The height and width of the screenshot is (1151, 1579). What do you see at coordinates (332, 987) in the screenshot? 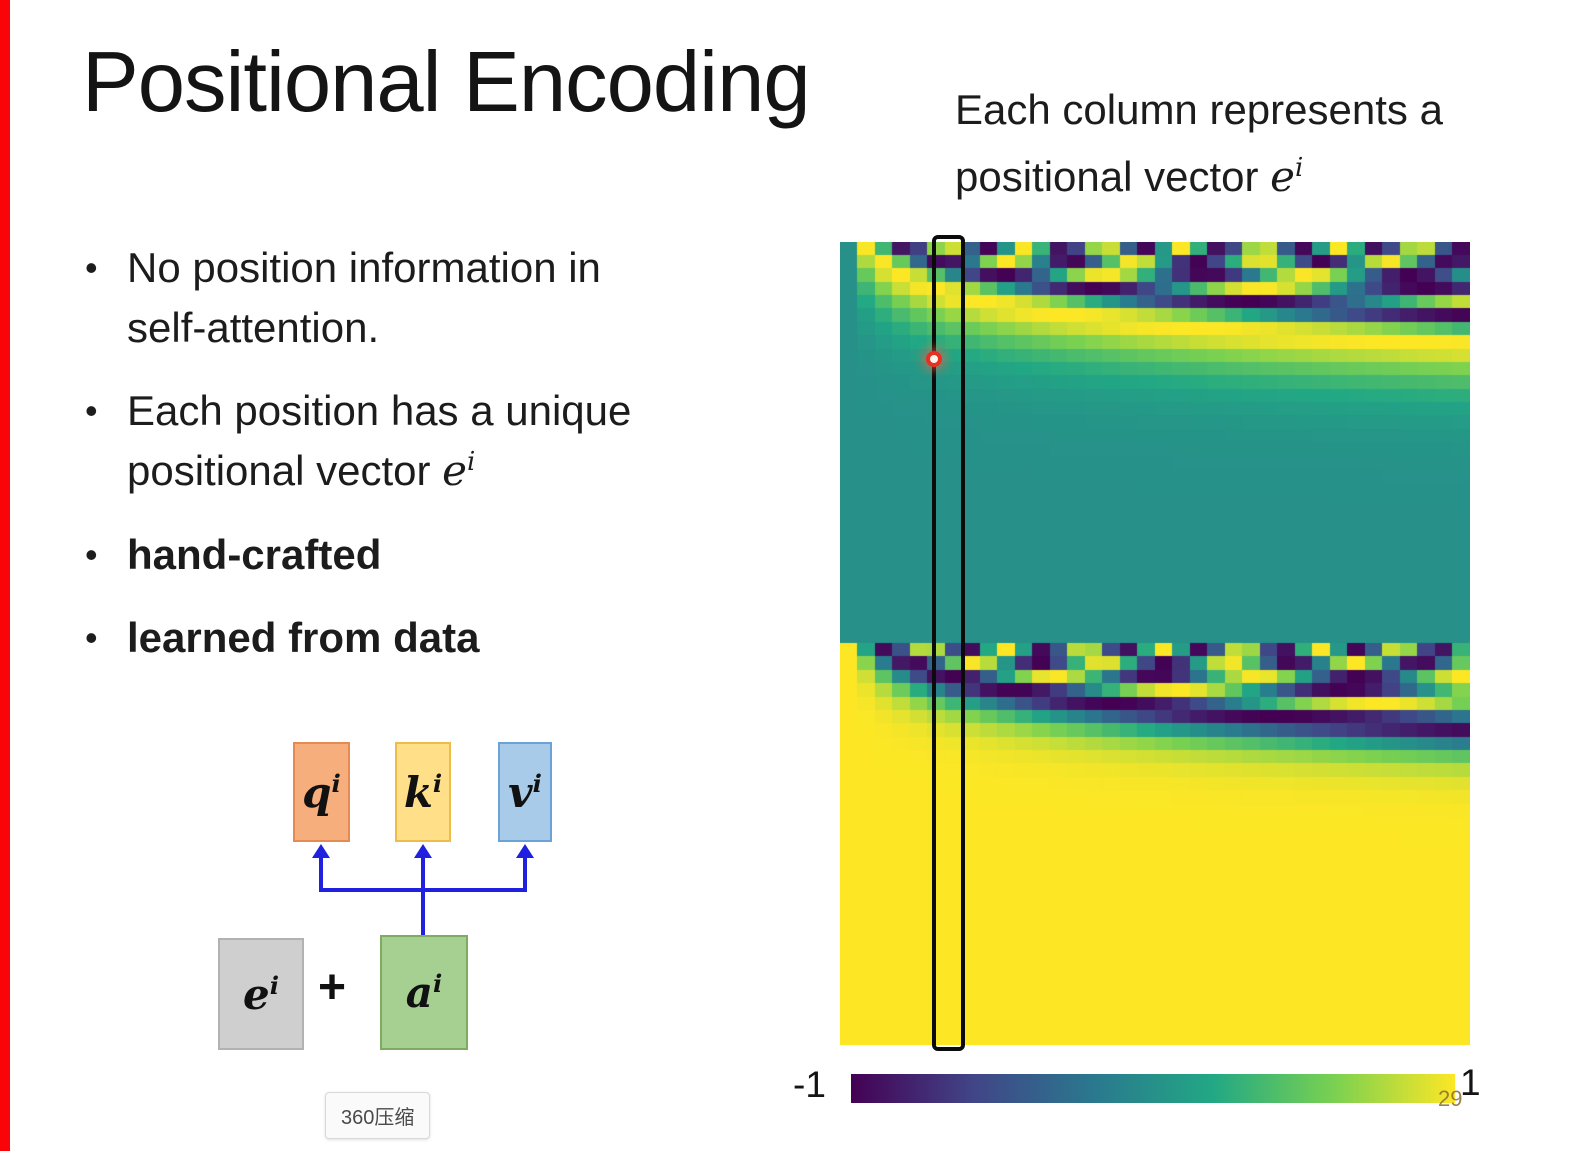
I see `plus-sign: +` at bounding box center [332, 987].